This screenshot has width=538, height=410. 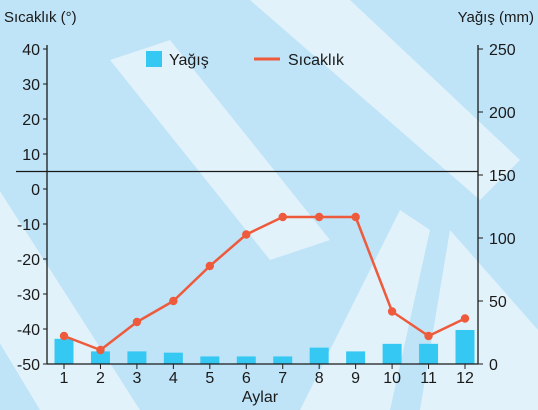 I want to click on left-tick-label: -50, so click(x=28, y=365).